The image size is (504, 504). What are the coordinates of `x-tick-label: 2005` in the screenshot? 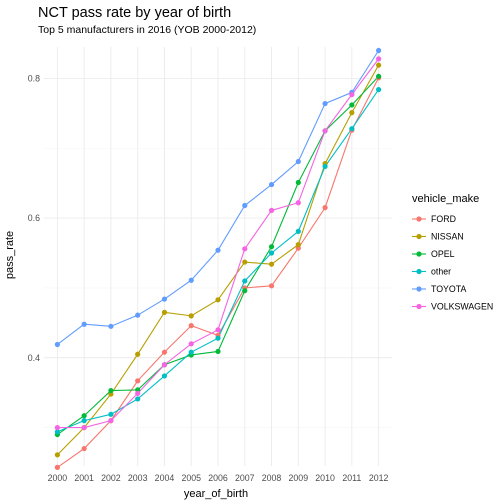 It's located at (191, 478).